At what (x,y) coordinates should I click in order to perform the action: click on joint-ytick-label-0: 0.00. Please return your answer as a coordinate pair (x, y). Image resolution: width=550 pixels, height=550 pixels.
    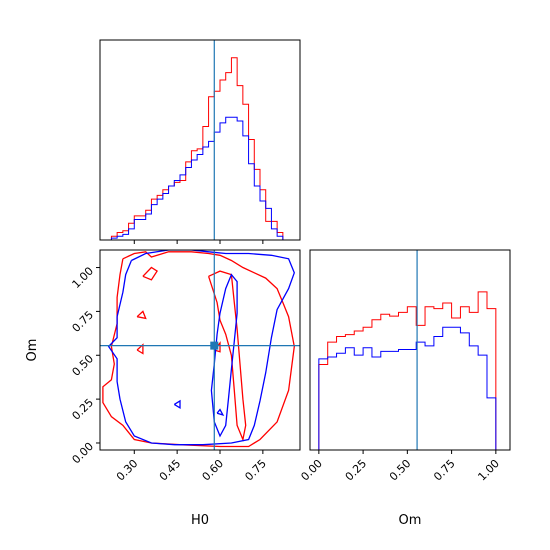
    Looking at the image, I should click on (83, 453).